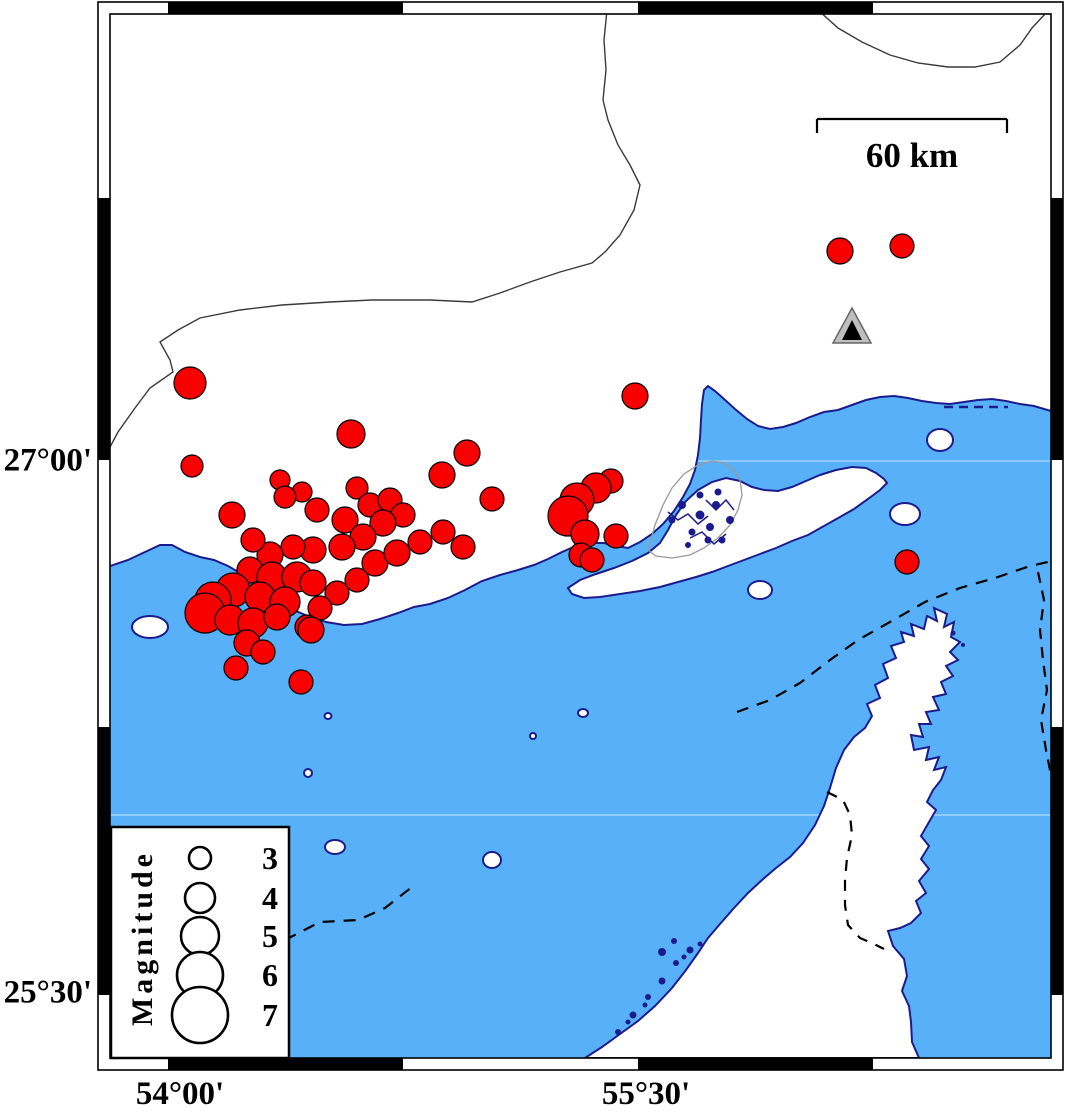 Image resolution: width=1066 pixels, height=1113 pixels. What do you see at coordinates (47, 460) in the screenshot?
I see `lat-label-27-00: 27°00'` at bounding box center [47, 460].